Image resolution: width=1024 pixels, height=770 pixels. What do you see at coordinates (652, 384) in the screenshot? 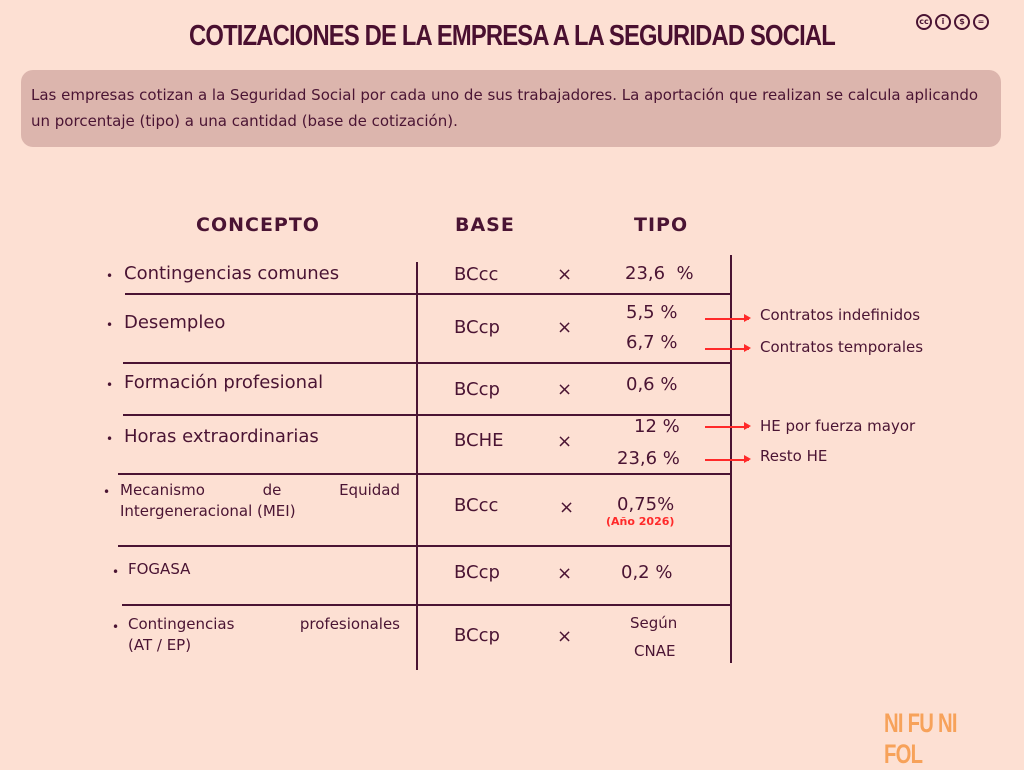
I see `tipo: 0,6 %` at bounding box center [652, 384].